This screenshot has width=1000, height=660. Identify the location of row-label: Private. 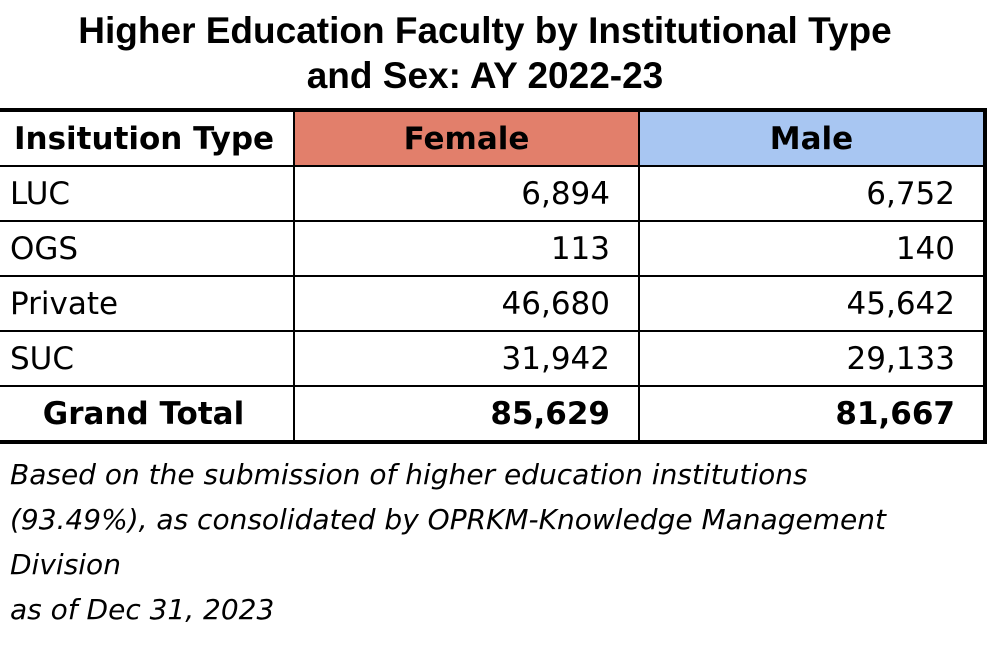
(147, 303).